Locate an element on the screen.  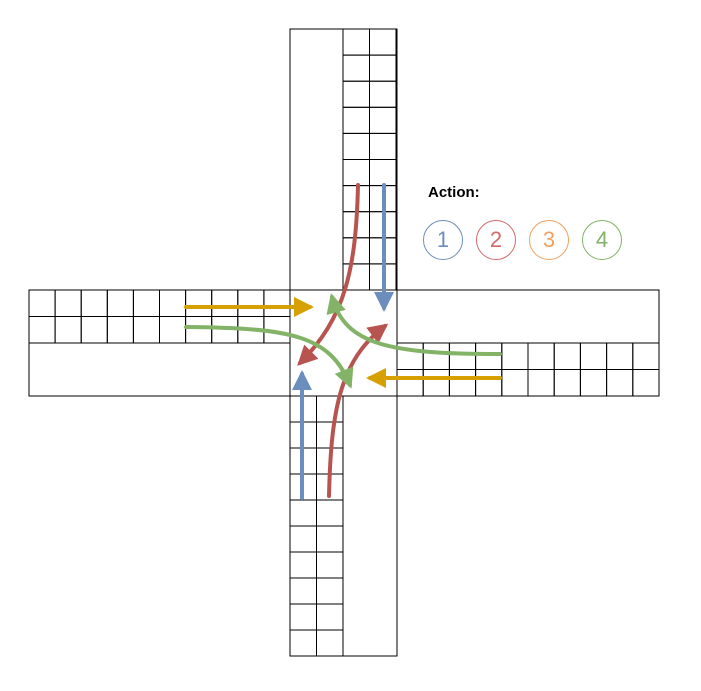
action-badge-4-label: 4 is located at coordinates (602, 239).